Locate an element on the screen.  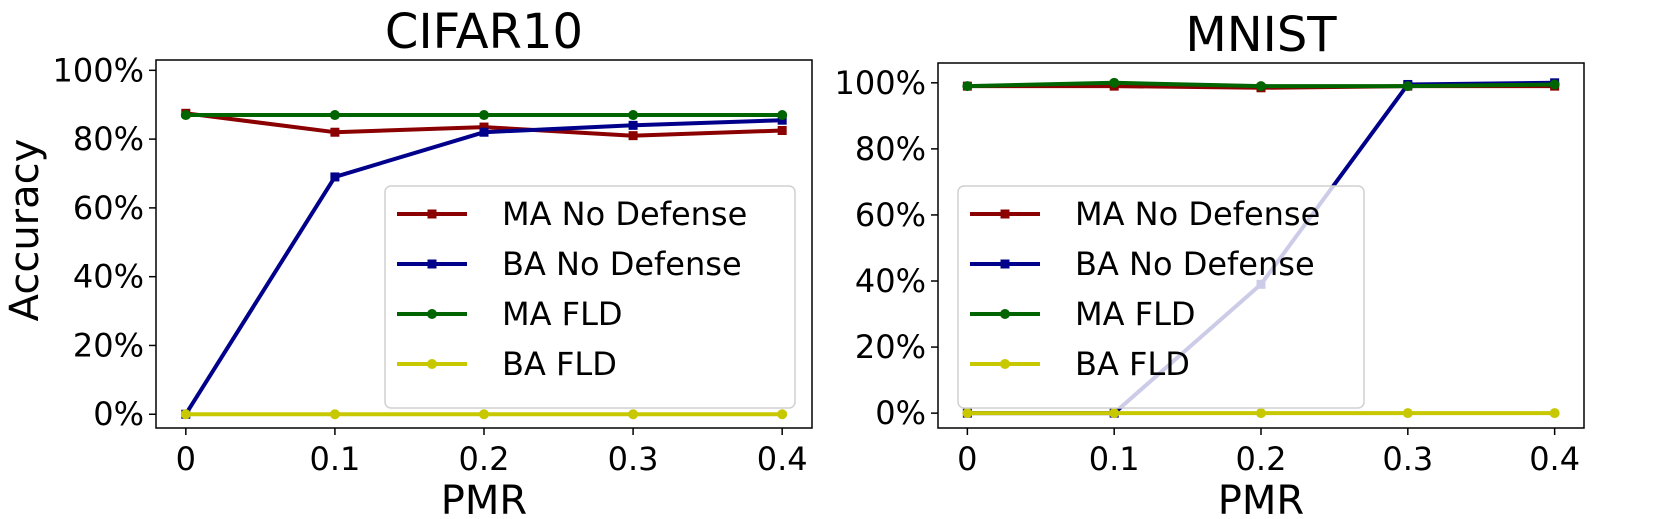
mnist-legend-ma-no-defense-label: MA No Defense is located at coordinates (1197, 214).